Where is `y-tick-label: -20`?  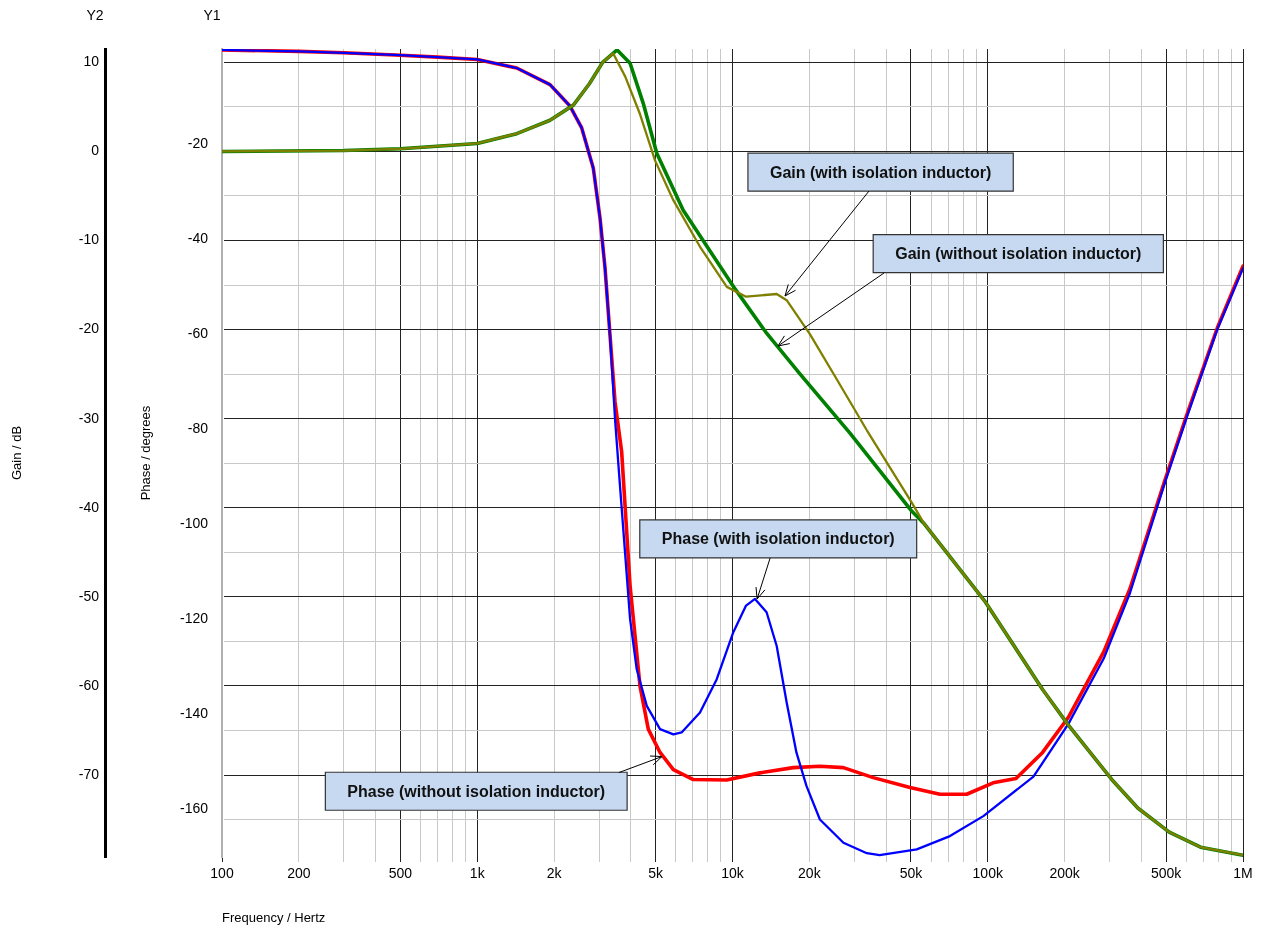 y-tick-label: -20 is located at coordinates (198, 142).